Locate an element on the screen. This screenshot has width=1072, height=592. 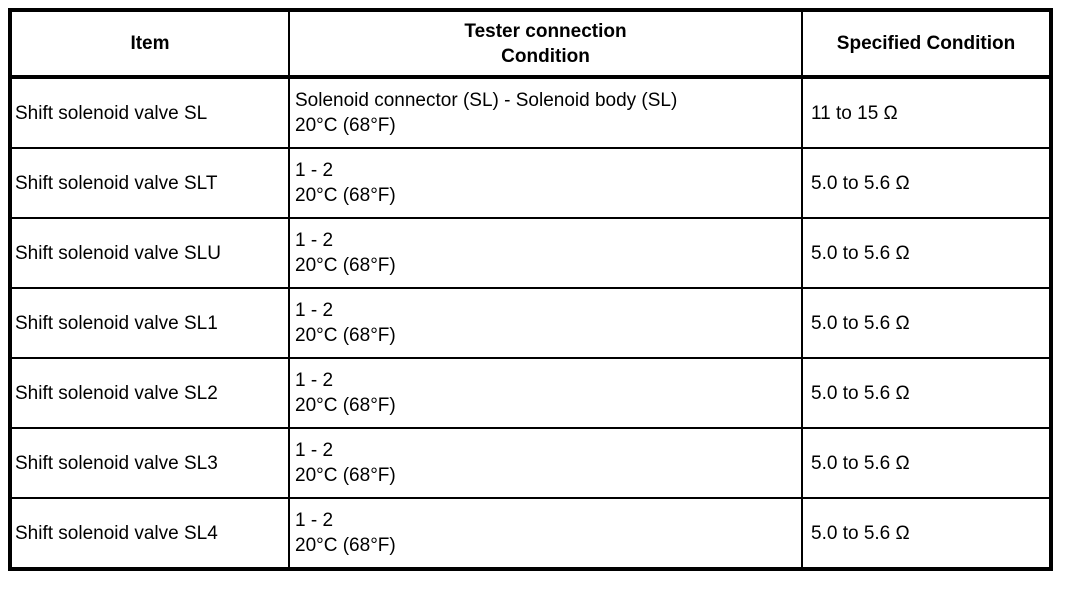
header-tester-connection-line1: Tester connection is located at coordinates (545, 31).